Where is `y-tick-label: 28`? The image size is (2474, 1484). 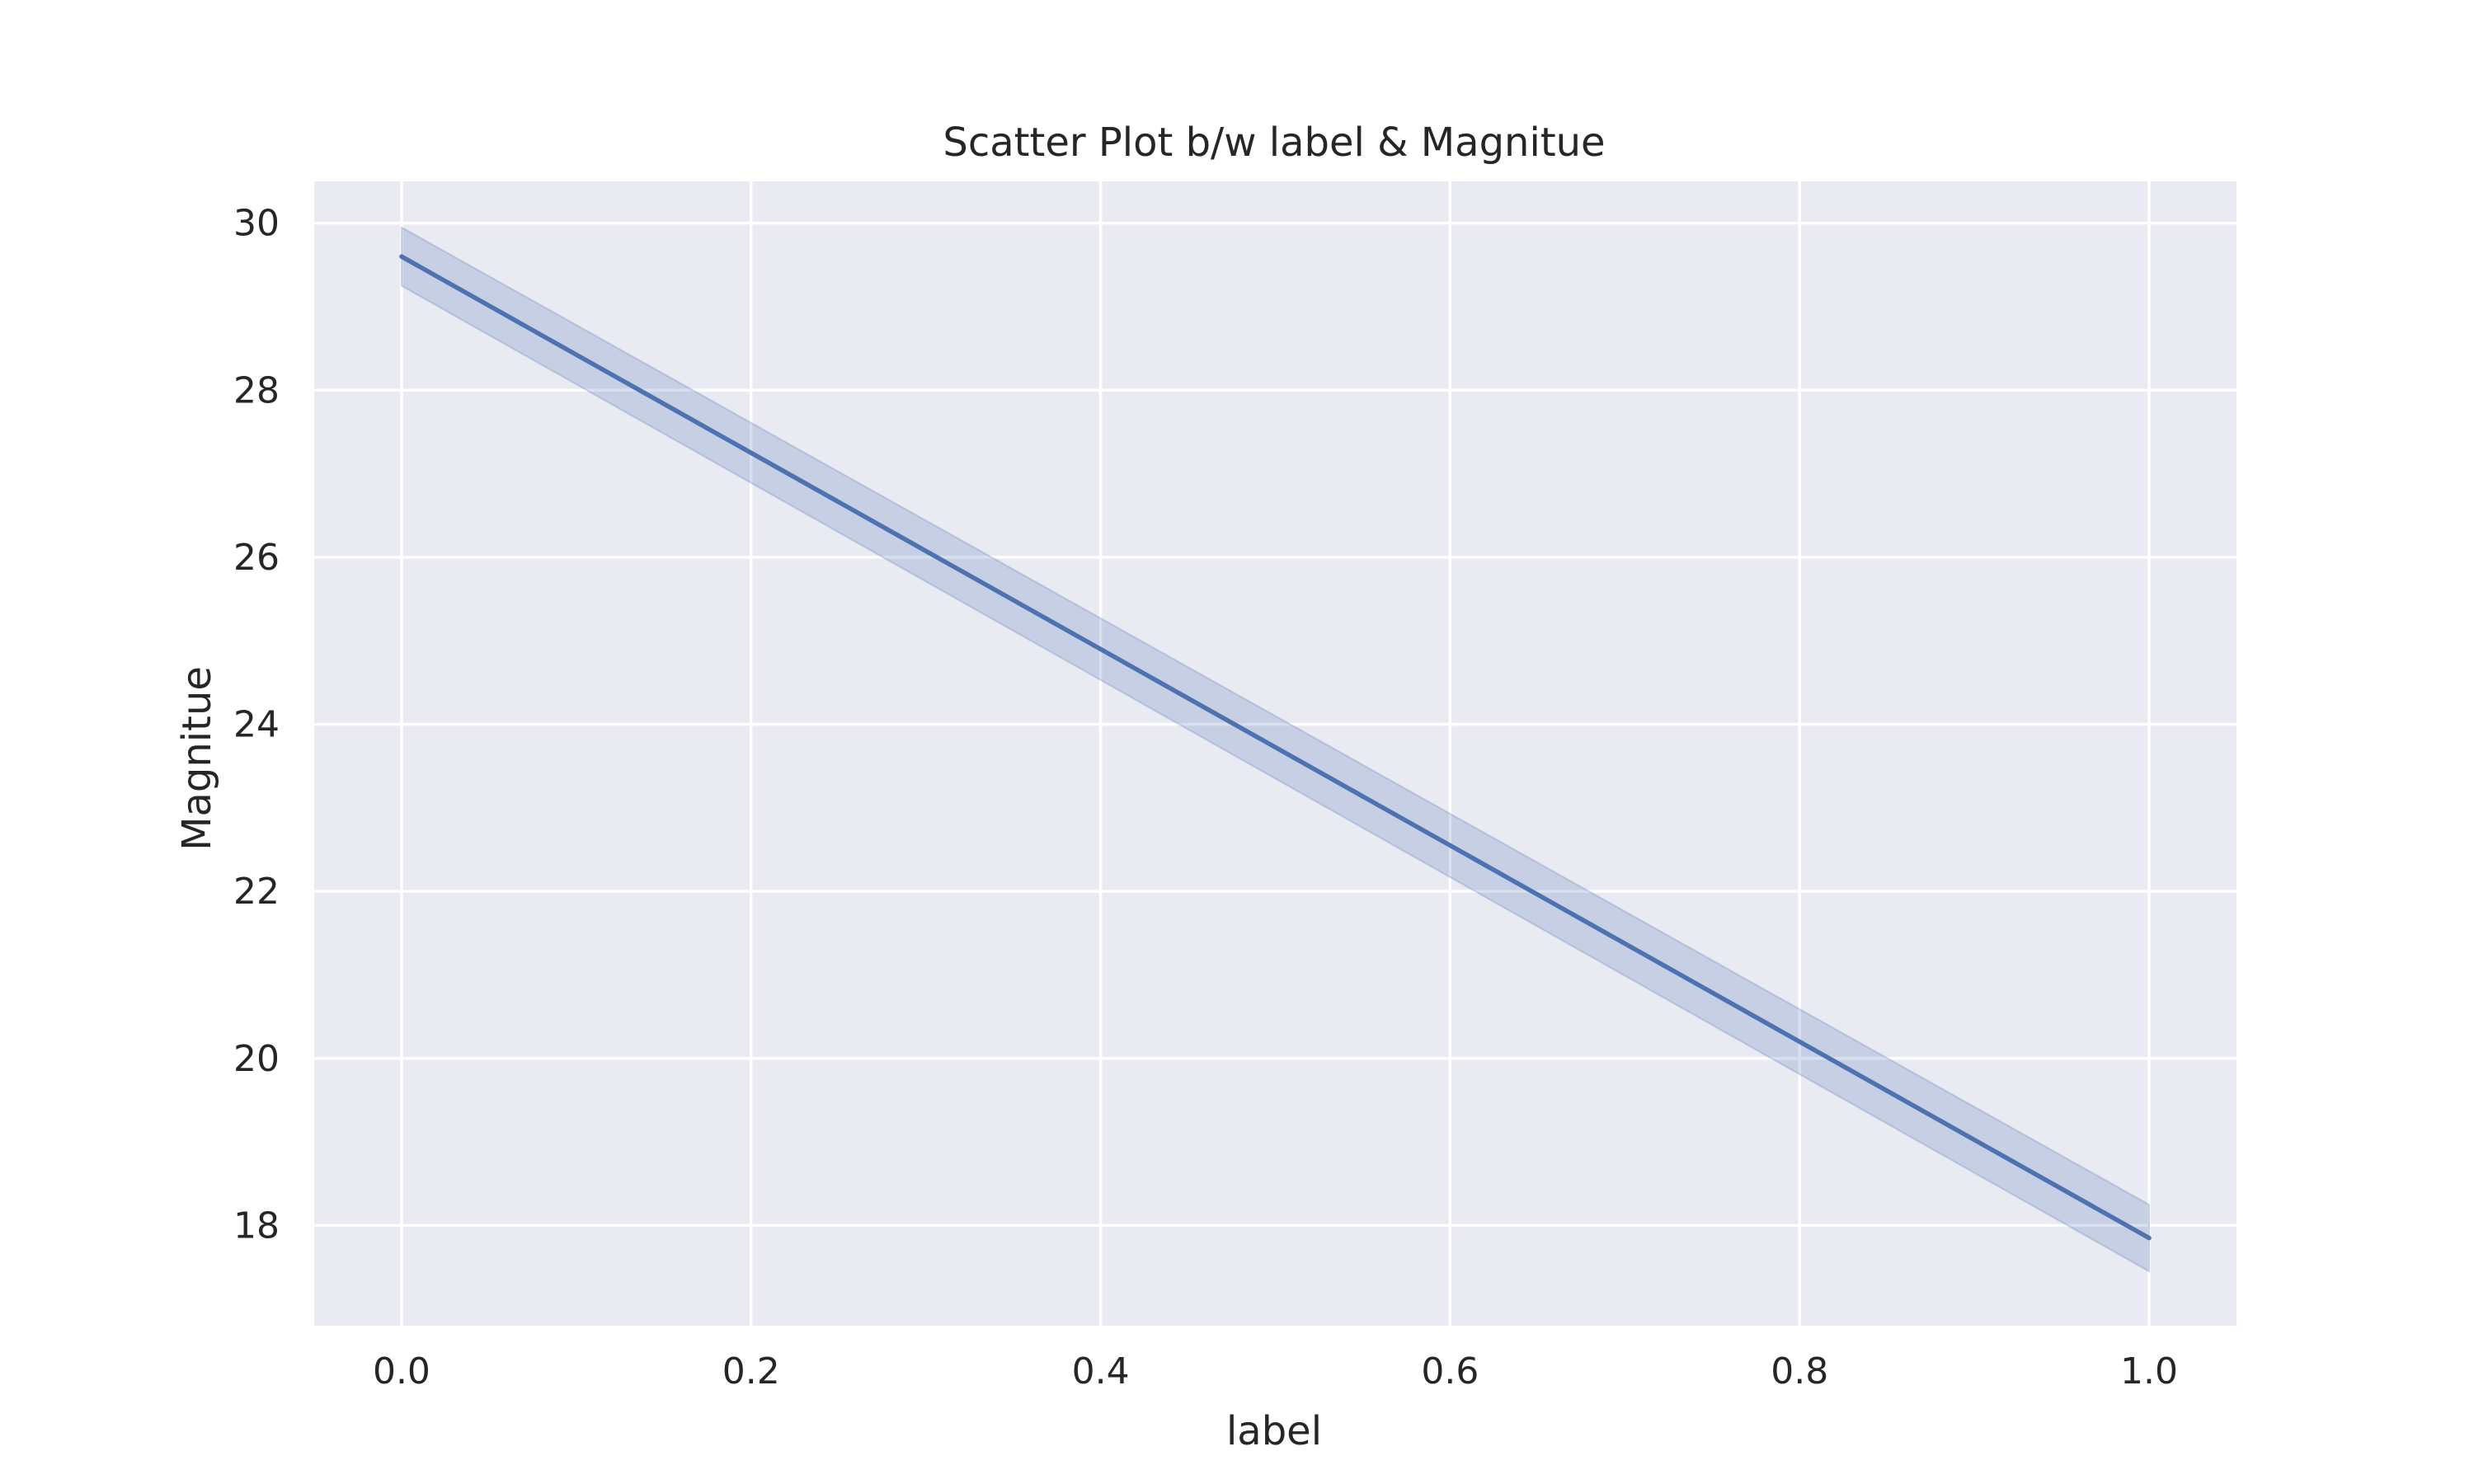 y-tick-label: 28 is located at coordinates (256, 390).